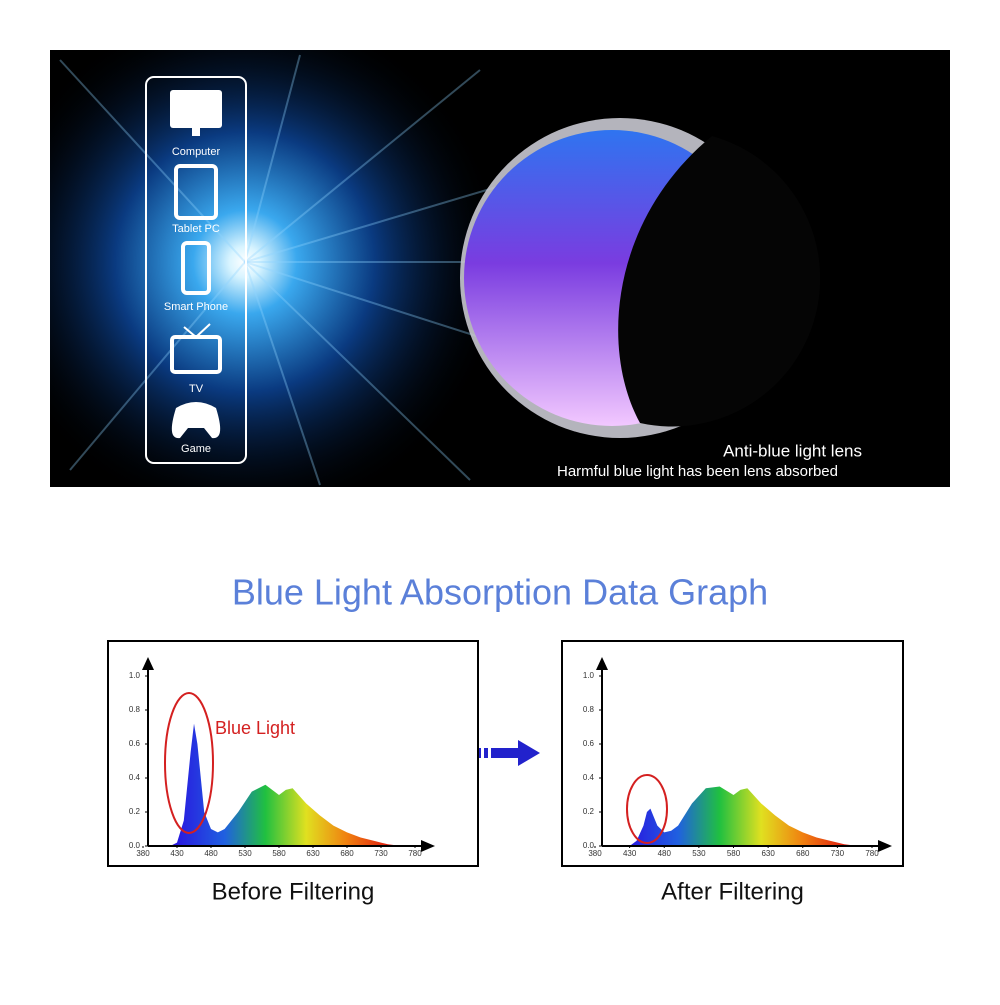 Image resolution: width=1000 pixels, height=1005 pixels. What do you see at coordinates (196, 152) in the screenshot?
I see `device-label: Computer` at bounding box center [196, 152].